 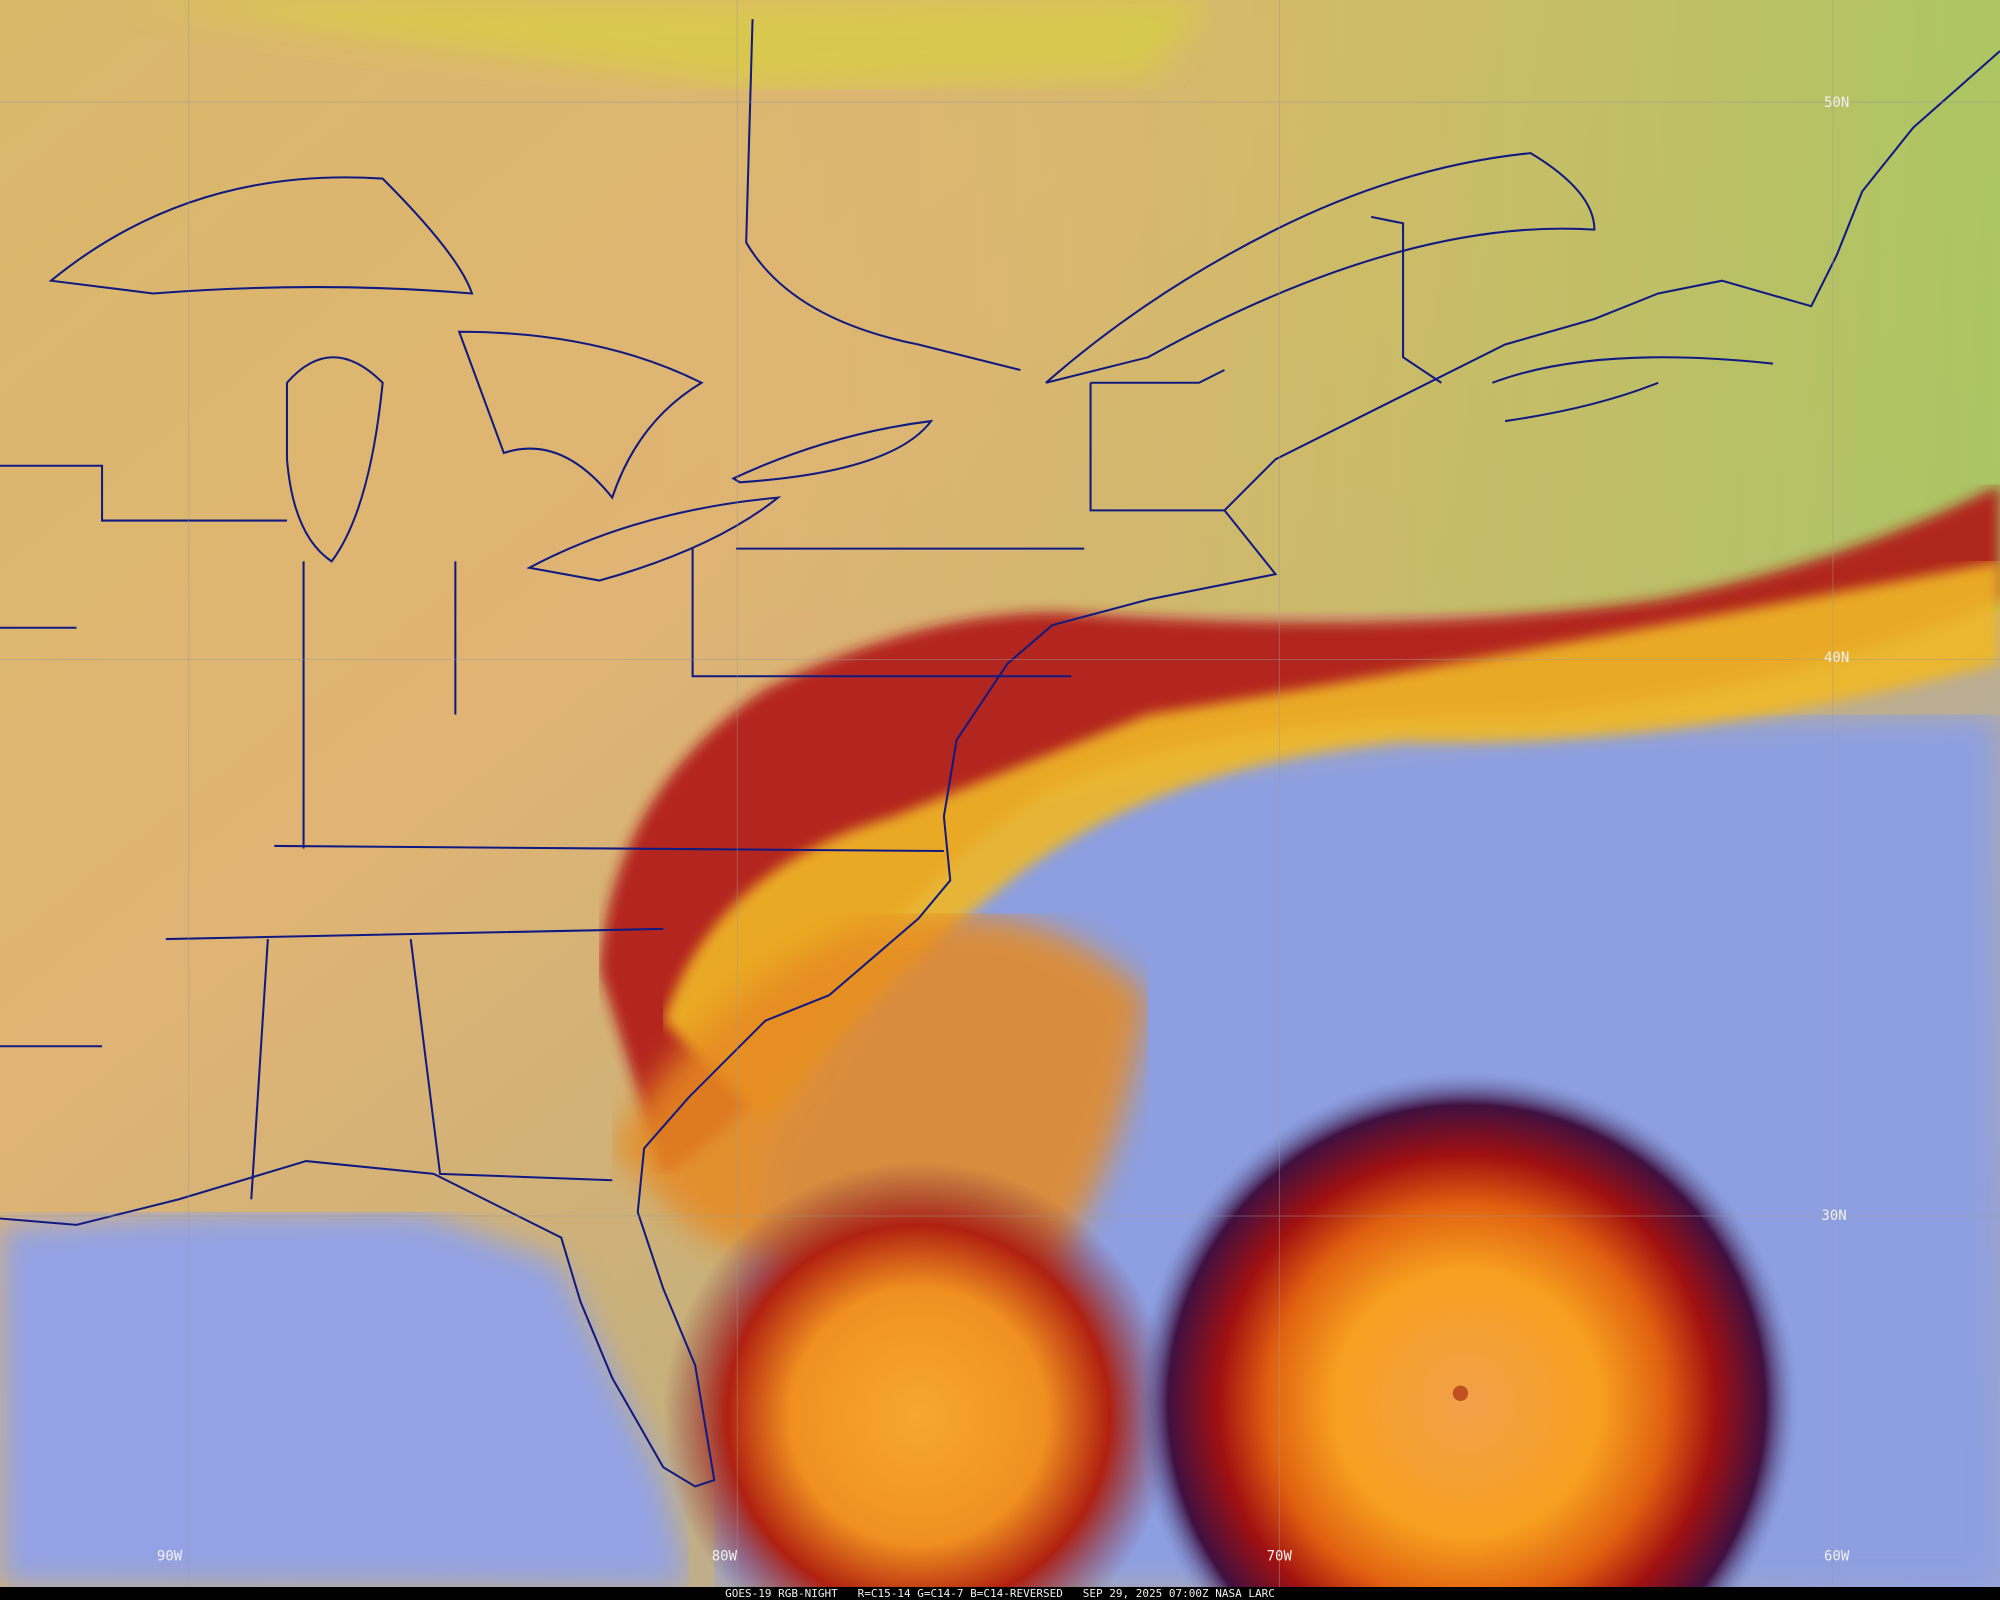 I want to click on product-name: GOES-19 RGB-NIGHT, so click(x=781, y=1593).